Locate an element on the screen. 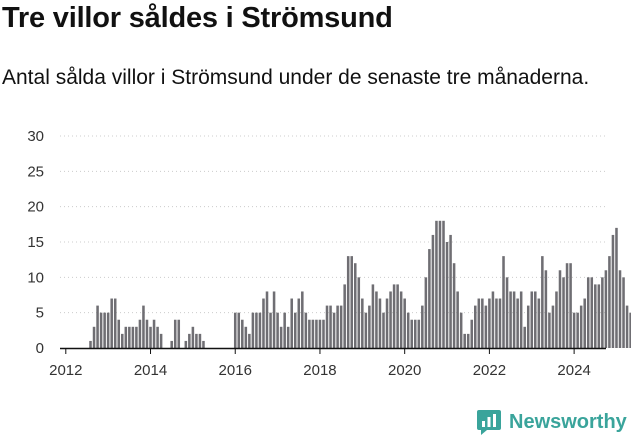 Image resolution: width=631 pixels, height=439 pixels. x-tick-label: 2024 is located at coordinates (573, 370).